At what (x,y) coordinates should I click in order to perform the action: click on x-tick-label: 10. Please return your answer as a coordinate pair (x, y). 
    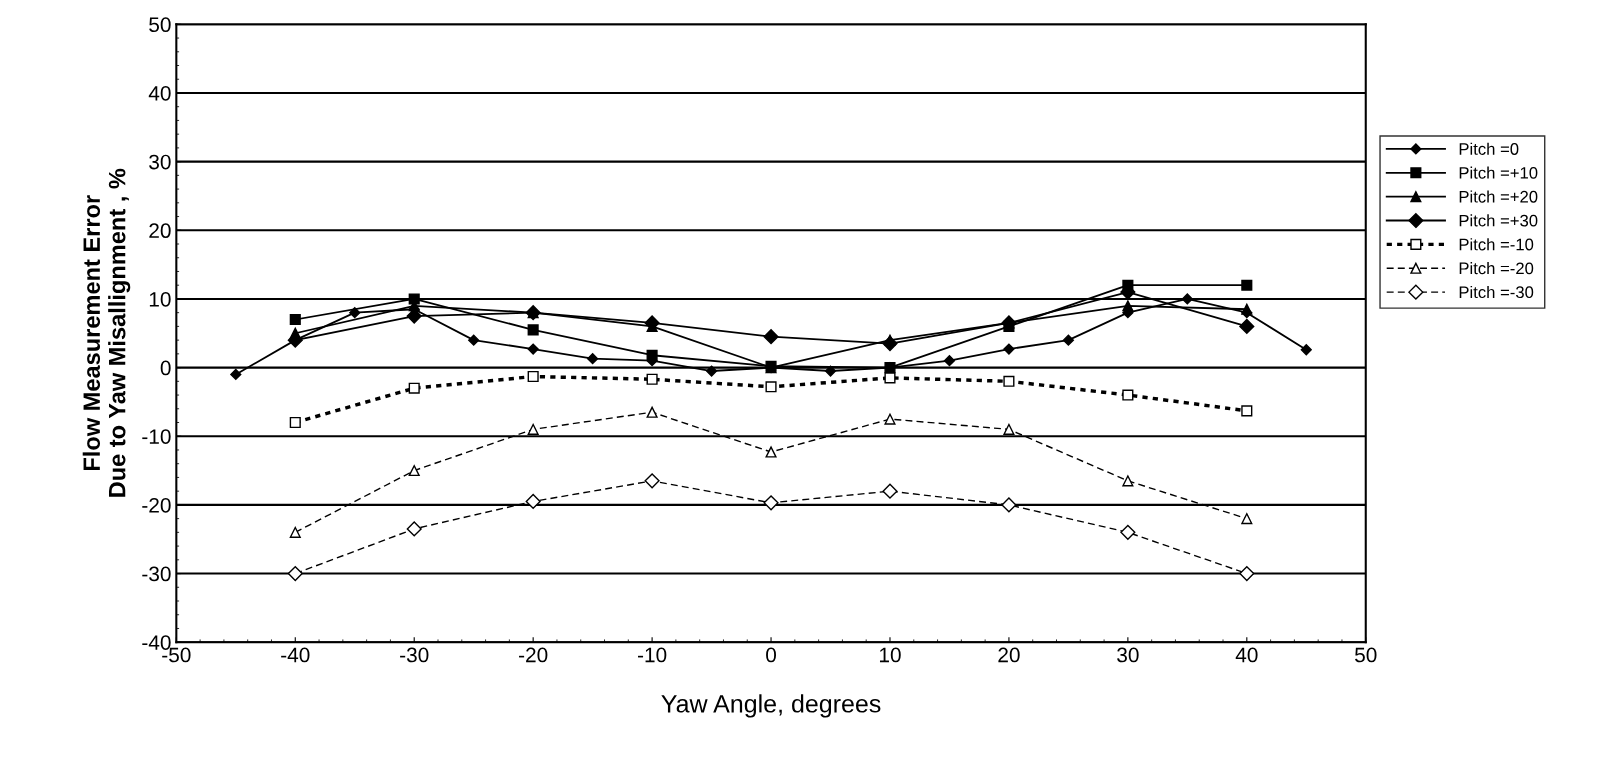
    Looking at the image, I should click on (890, 655).